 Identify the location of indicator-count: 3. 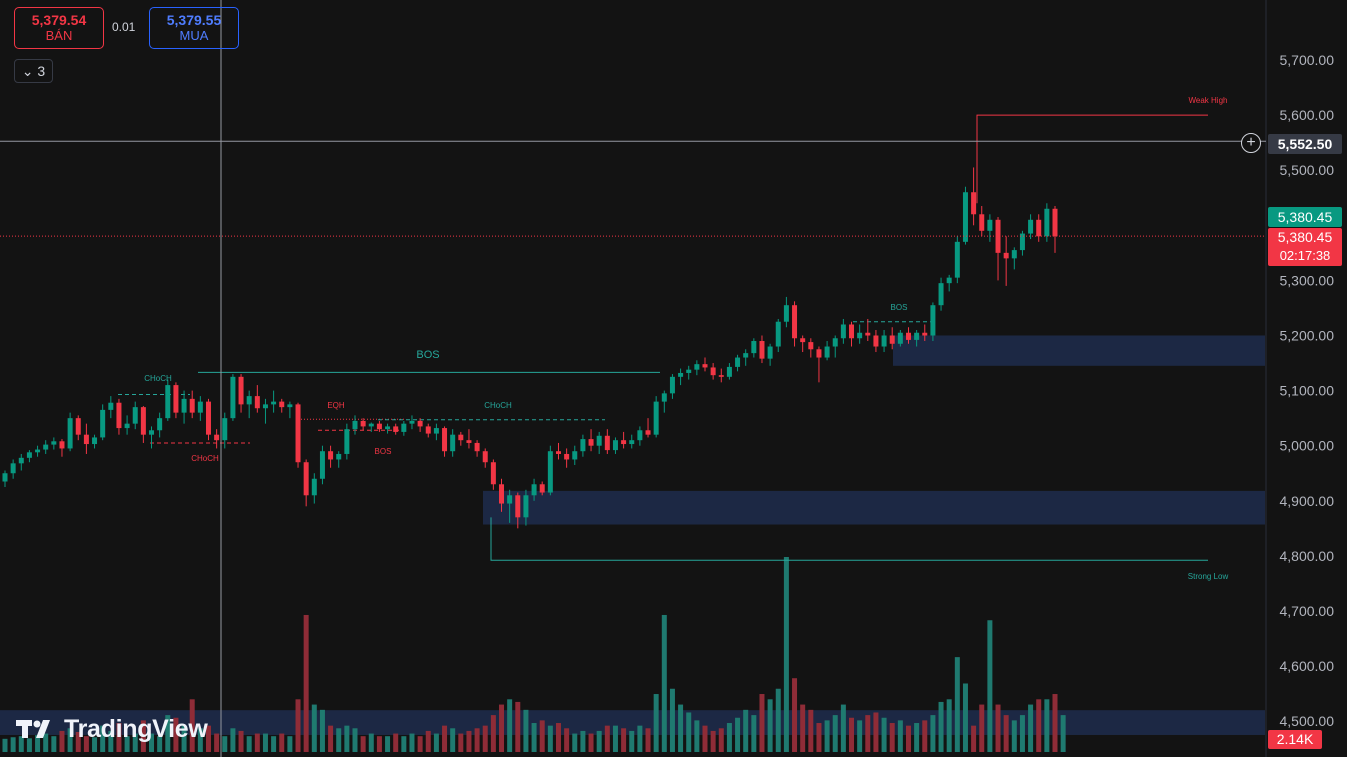
(41, 71).